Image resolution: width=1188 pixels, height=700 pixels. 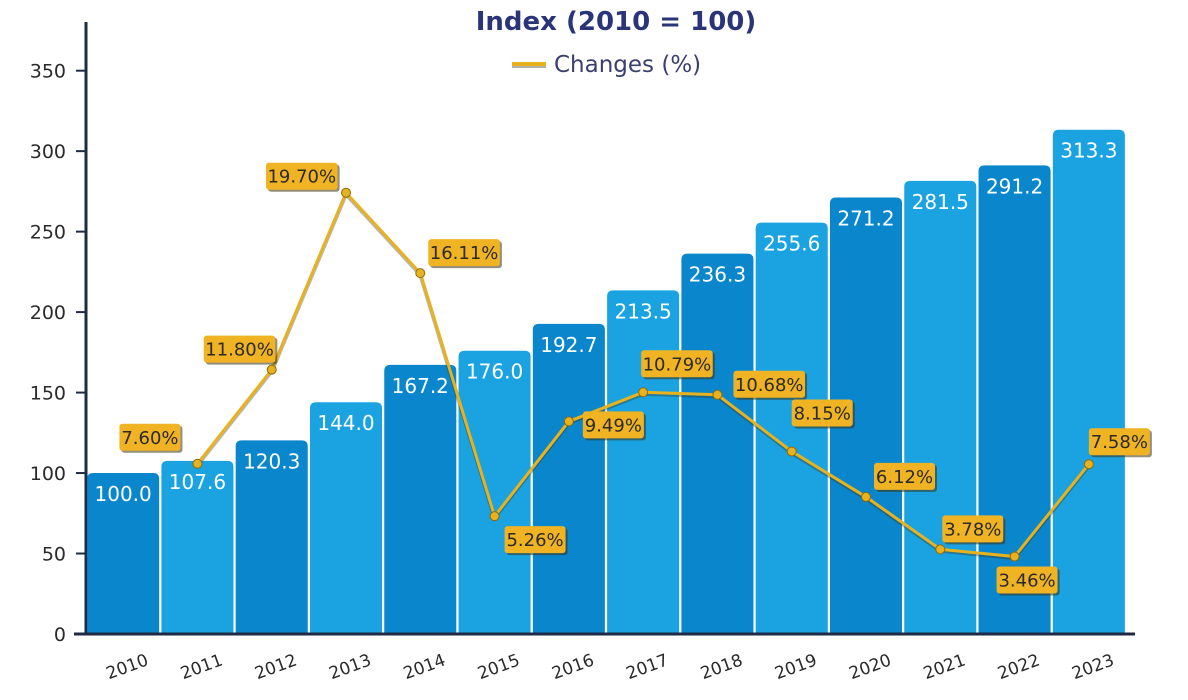 What do you see at coordinates (420, 499) in the screenshot?
I see `bar-2014` at bounding box center [420, 499].